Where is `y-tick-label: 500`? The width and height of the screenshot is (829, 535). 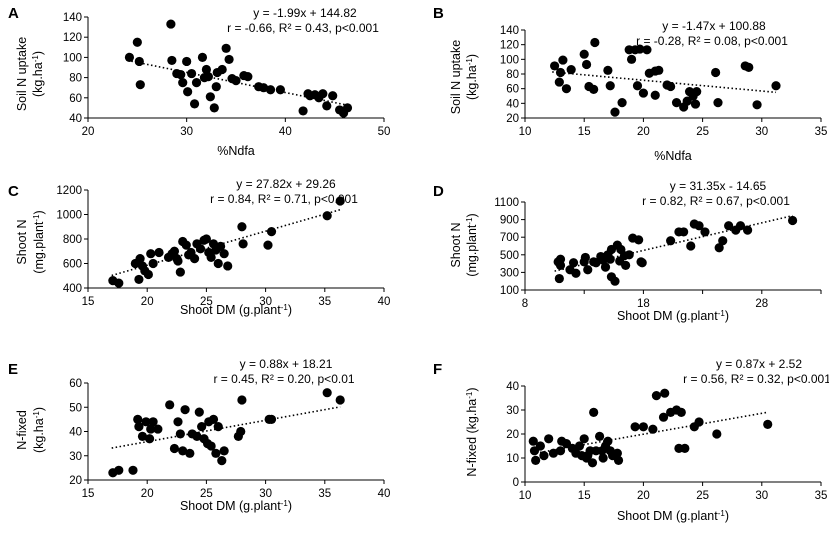 y-tick-label: 500 is located at coordinates (509, 256).